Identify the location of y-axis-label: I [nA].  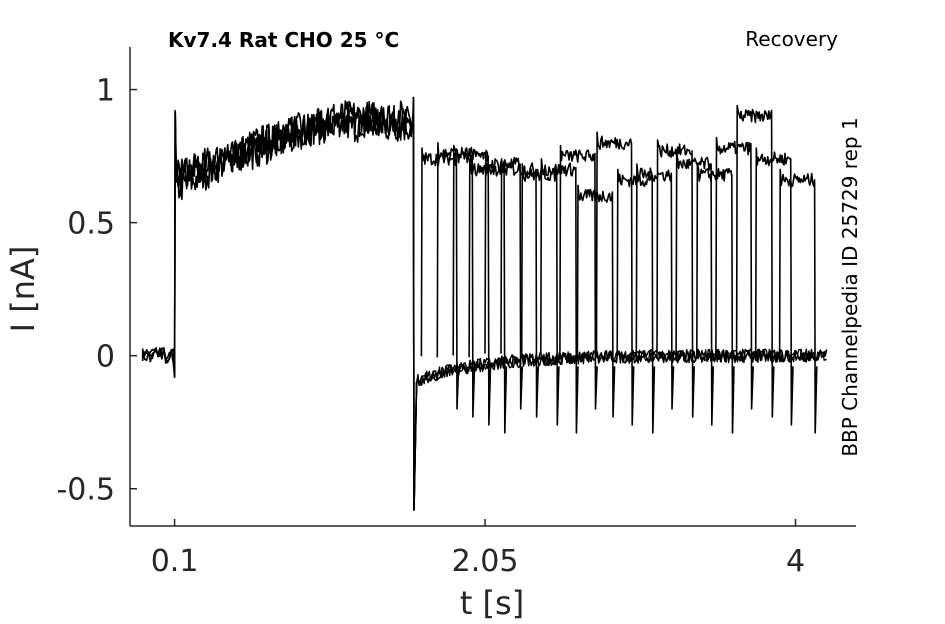
(23, 289).